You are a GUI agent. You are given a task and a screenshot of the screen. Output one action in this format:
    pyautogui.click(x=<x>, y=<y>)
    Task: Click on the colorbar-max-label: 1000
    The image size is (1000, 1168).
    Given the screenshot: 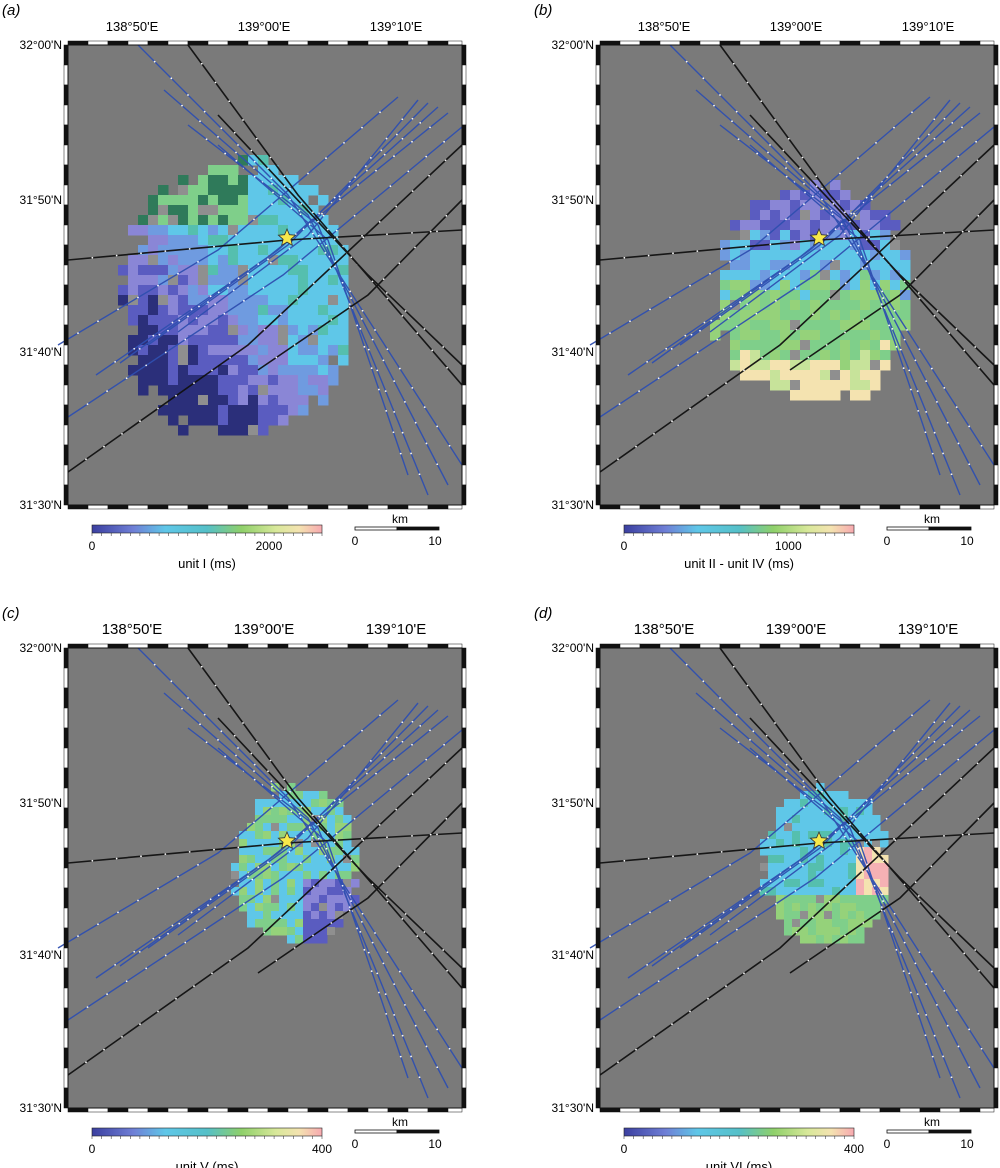 What is the action you would take?
    pyautogui.click(x=788, y=546)
    